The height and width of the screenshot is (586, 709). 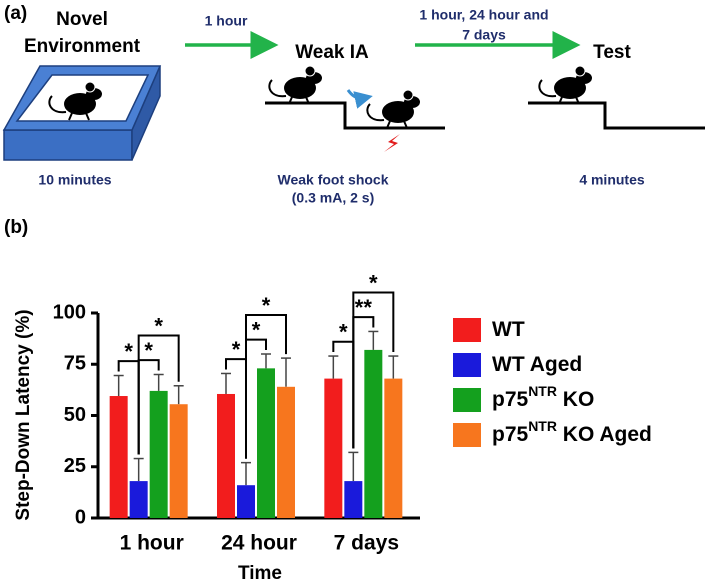 What do you see at coordinates (74, 180) in the screenshot?
I see `duration: 10 minutes` at bounding box center [74, 180].